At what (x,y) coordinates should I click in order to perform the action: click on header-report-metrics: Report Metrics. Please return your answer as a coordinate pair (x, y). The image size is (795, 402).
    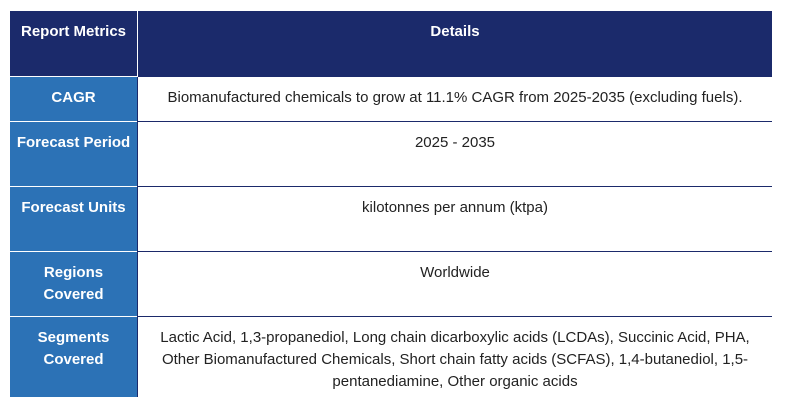
    Looking at the image, I should click on (74, 44).